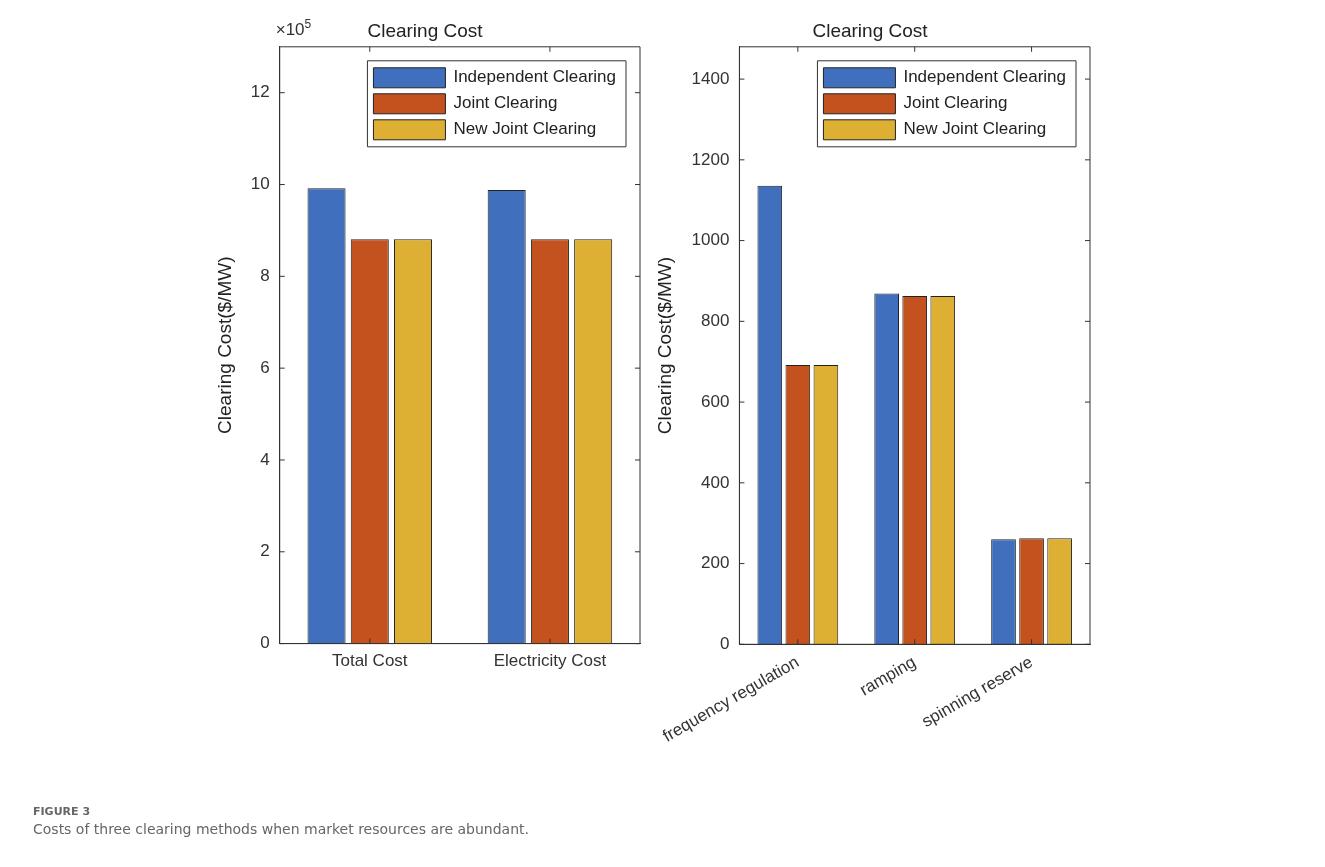  Describe the element at coordinates (265, 459) in the screenshot. I see `y-tick-label: 4` at that location.